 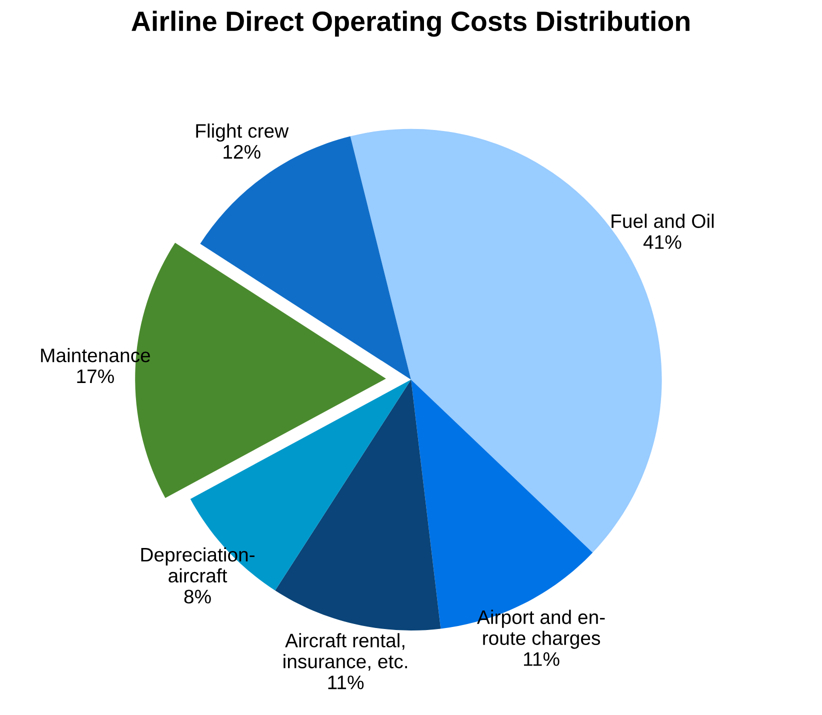 What do you see at coordinates (242, 133) in the screenshot?
I see `slice-label: Flight crew` at bounding box center [242, 133].